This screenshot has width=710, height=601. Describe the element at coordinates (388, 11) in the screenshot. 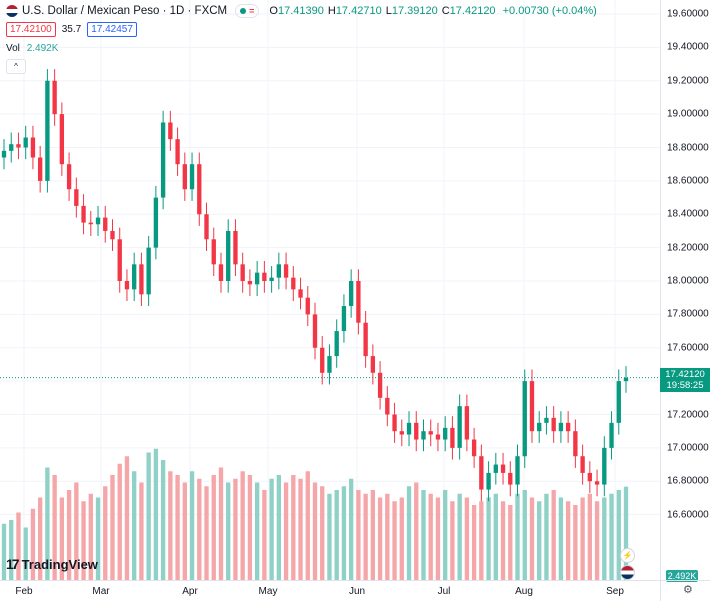

I see `ohlc-label: L` at that location.